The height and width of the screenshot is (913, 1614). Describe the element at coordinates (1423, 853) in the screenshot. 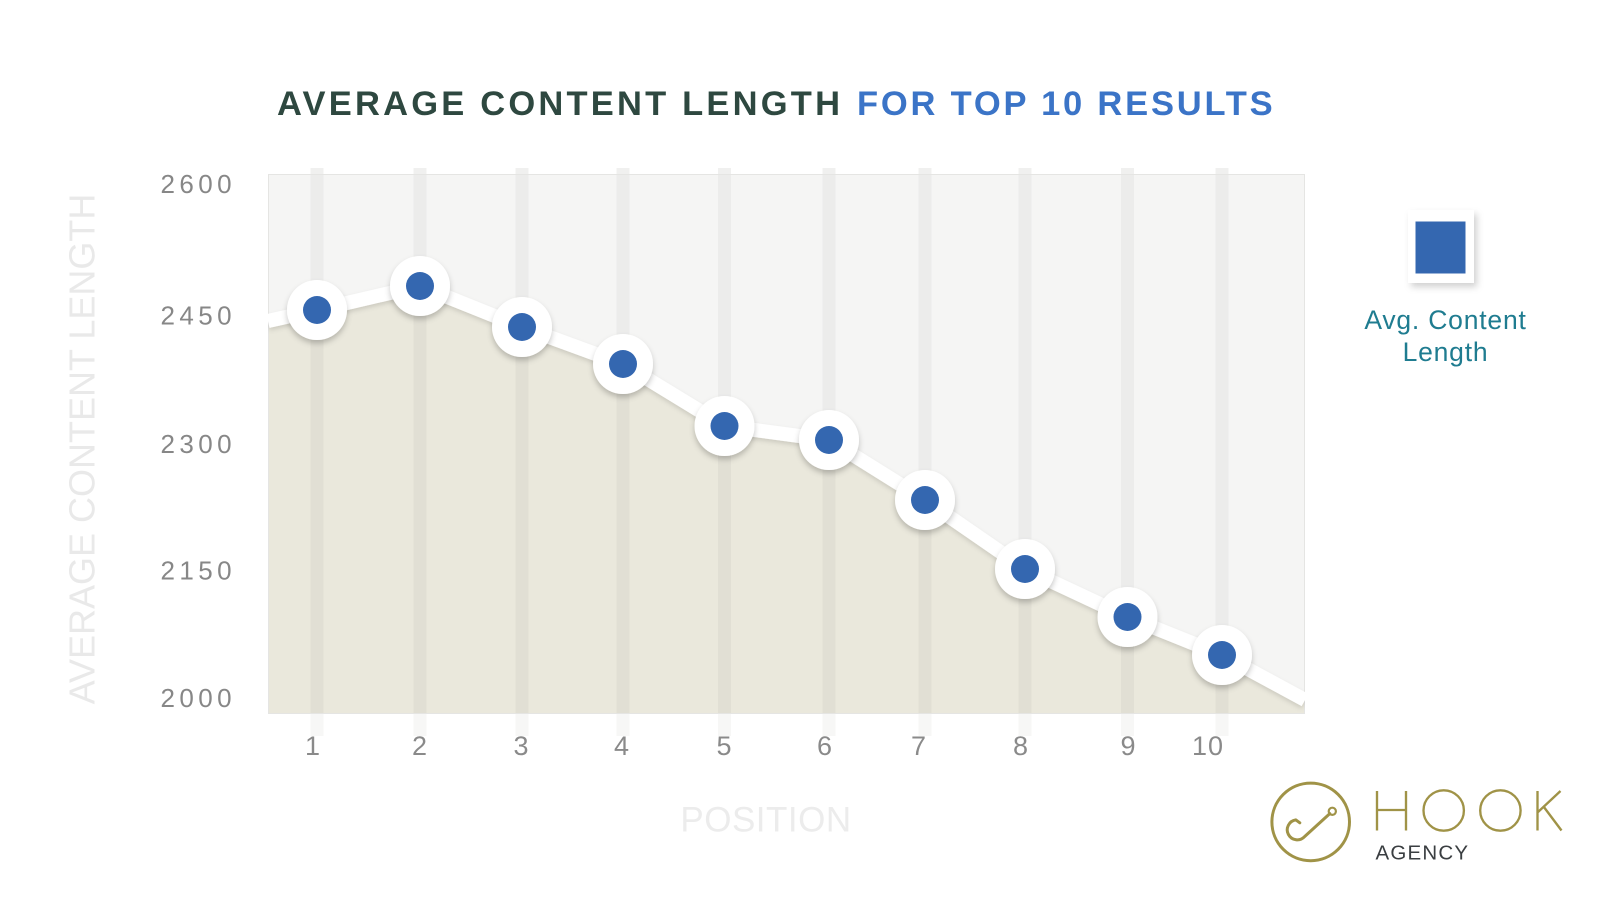

I see `svg-text: AGENCY` at that location.